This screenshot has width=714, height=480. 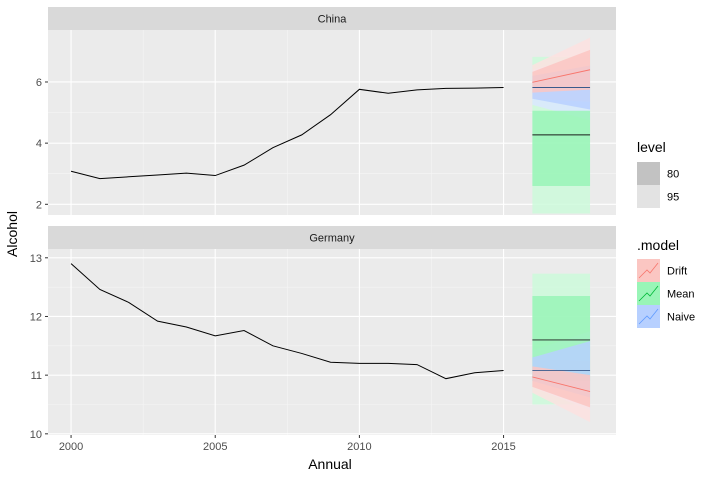 What do you see at coordinates (503, 447) in the screenshot?
I see `x-tick-label: 2015` at bounding box center [503, 447].